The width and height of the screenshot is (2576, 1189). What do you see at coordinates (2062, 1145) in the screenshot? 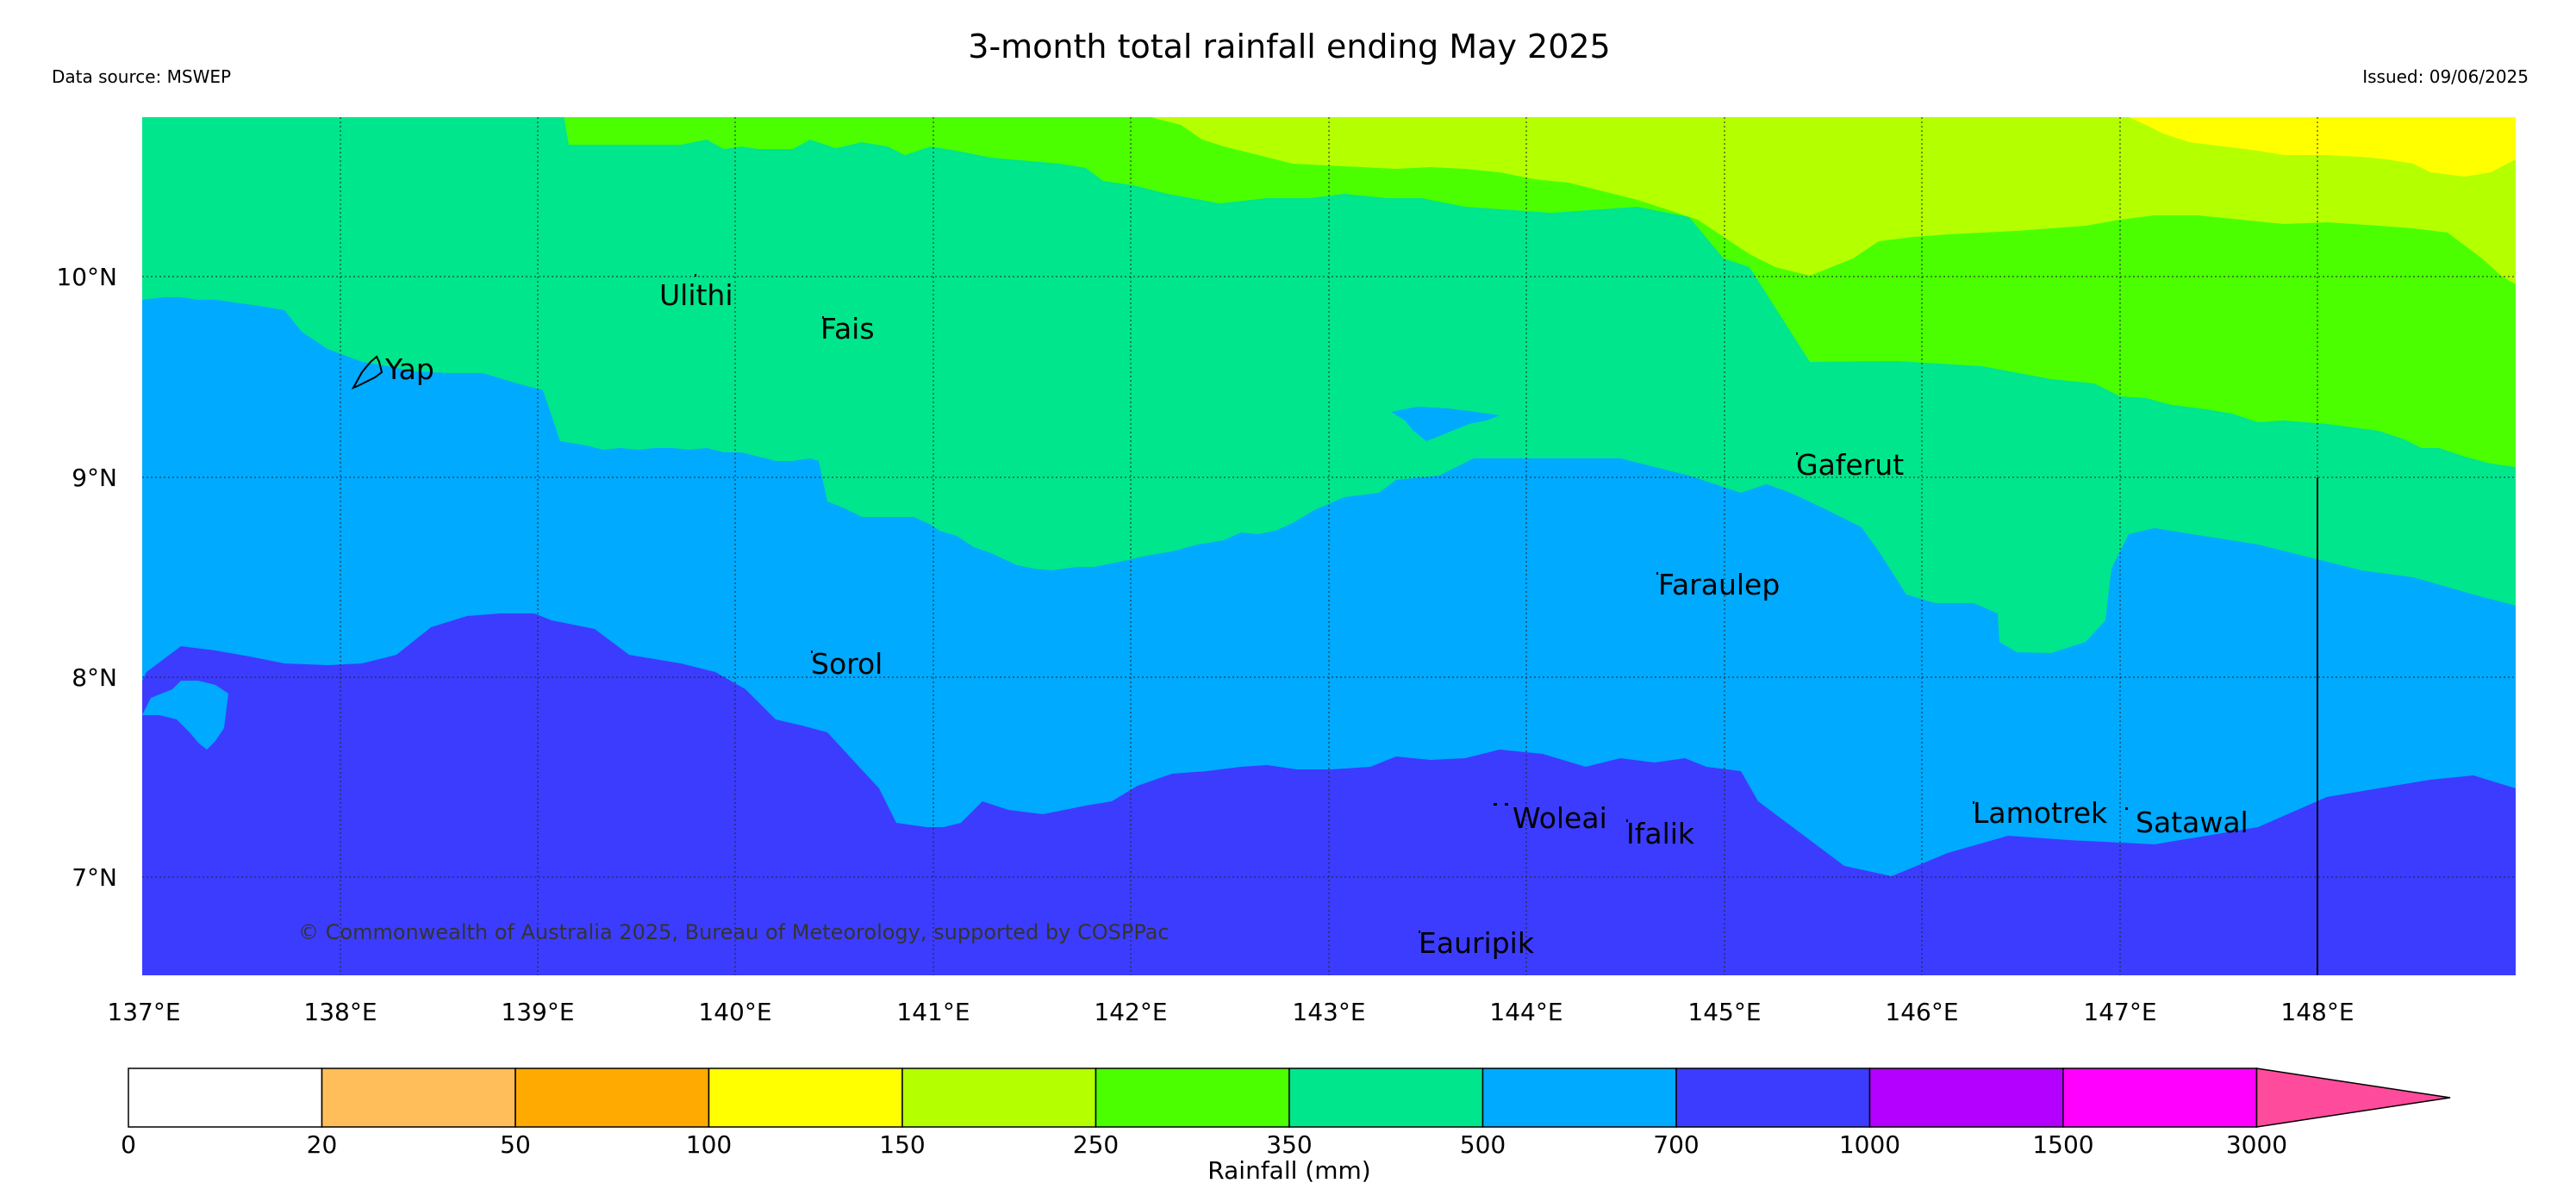
I see `colorbar-tick-label: 1500` at bounding box center [2062, 1145].